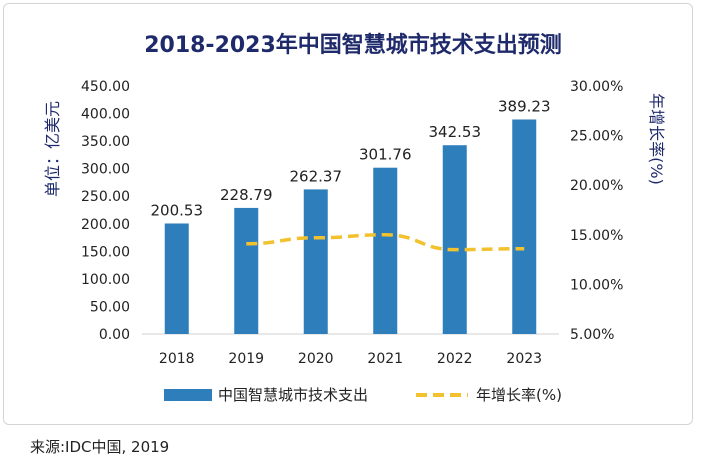 Image resolution: width=702 pixels, height=462 pixels. What do you see at coordinates (596, 186) in the screenshot?
I see `y2-tick-label: 20.00%` at bounding box center [596, 186].